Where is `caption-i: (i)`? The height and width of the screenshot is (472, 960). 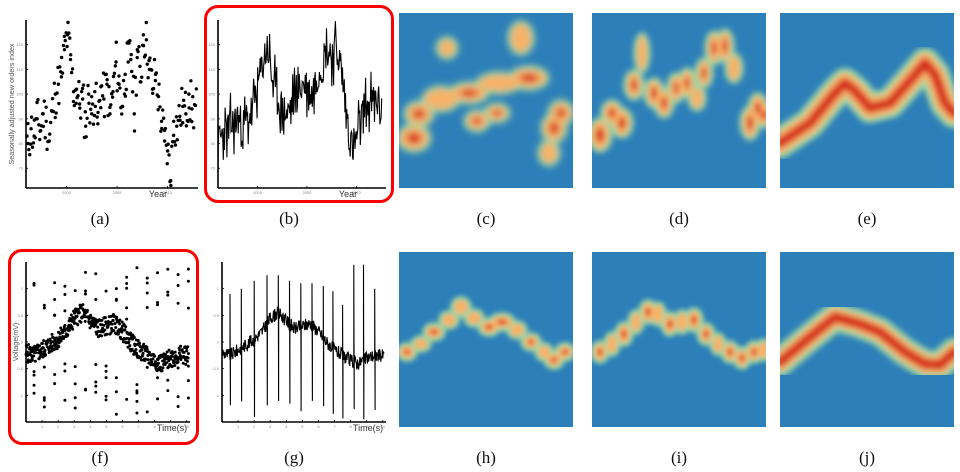 caption-i: (i) is located at coordinates (679, 457).